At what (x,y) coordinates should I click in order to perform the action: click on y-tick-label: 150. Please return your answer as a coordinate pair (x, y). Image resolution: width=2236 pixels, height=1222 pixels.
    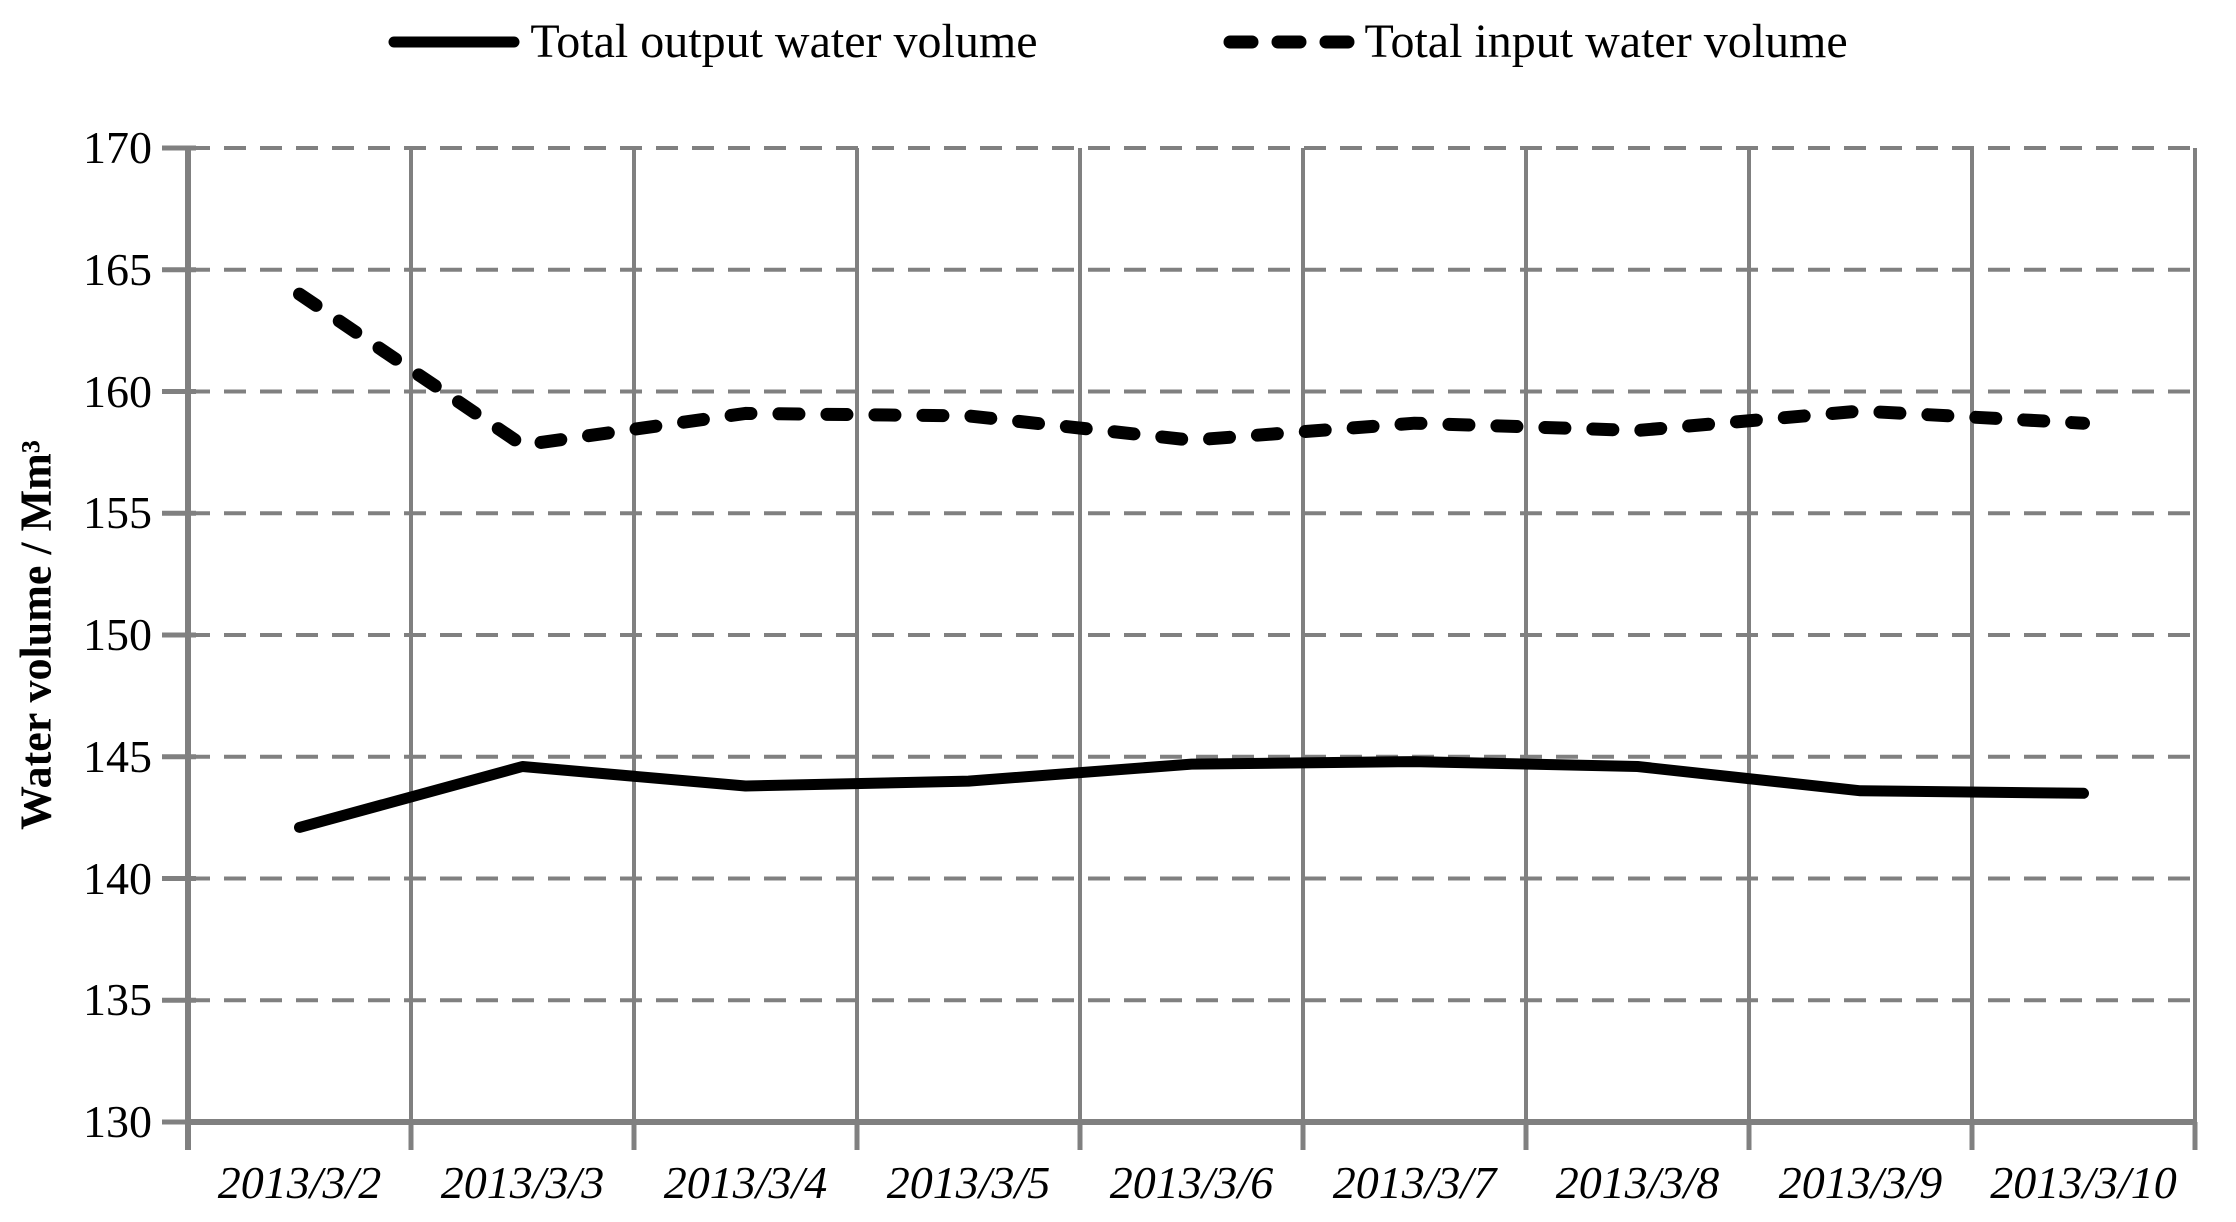
    Looking at the image, I should click on (117, 634).